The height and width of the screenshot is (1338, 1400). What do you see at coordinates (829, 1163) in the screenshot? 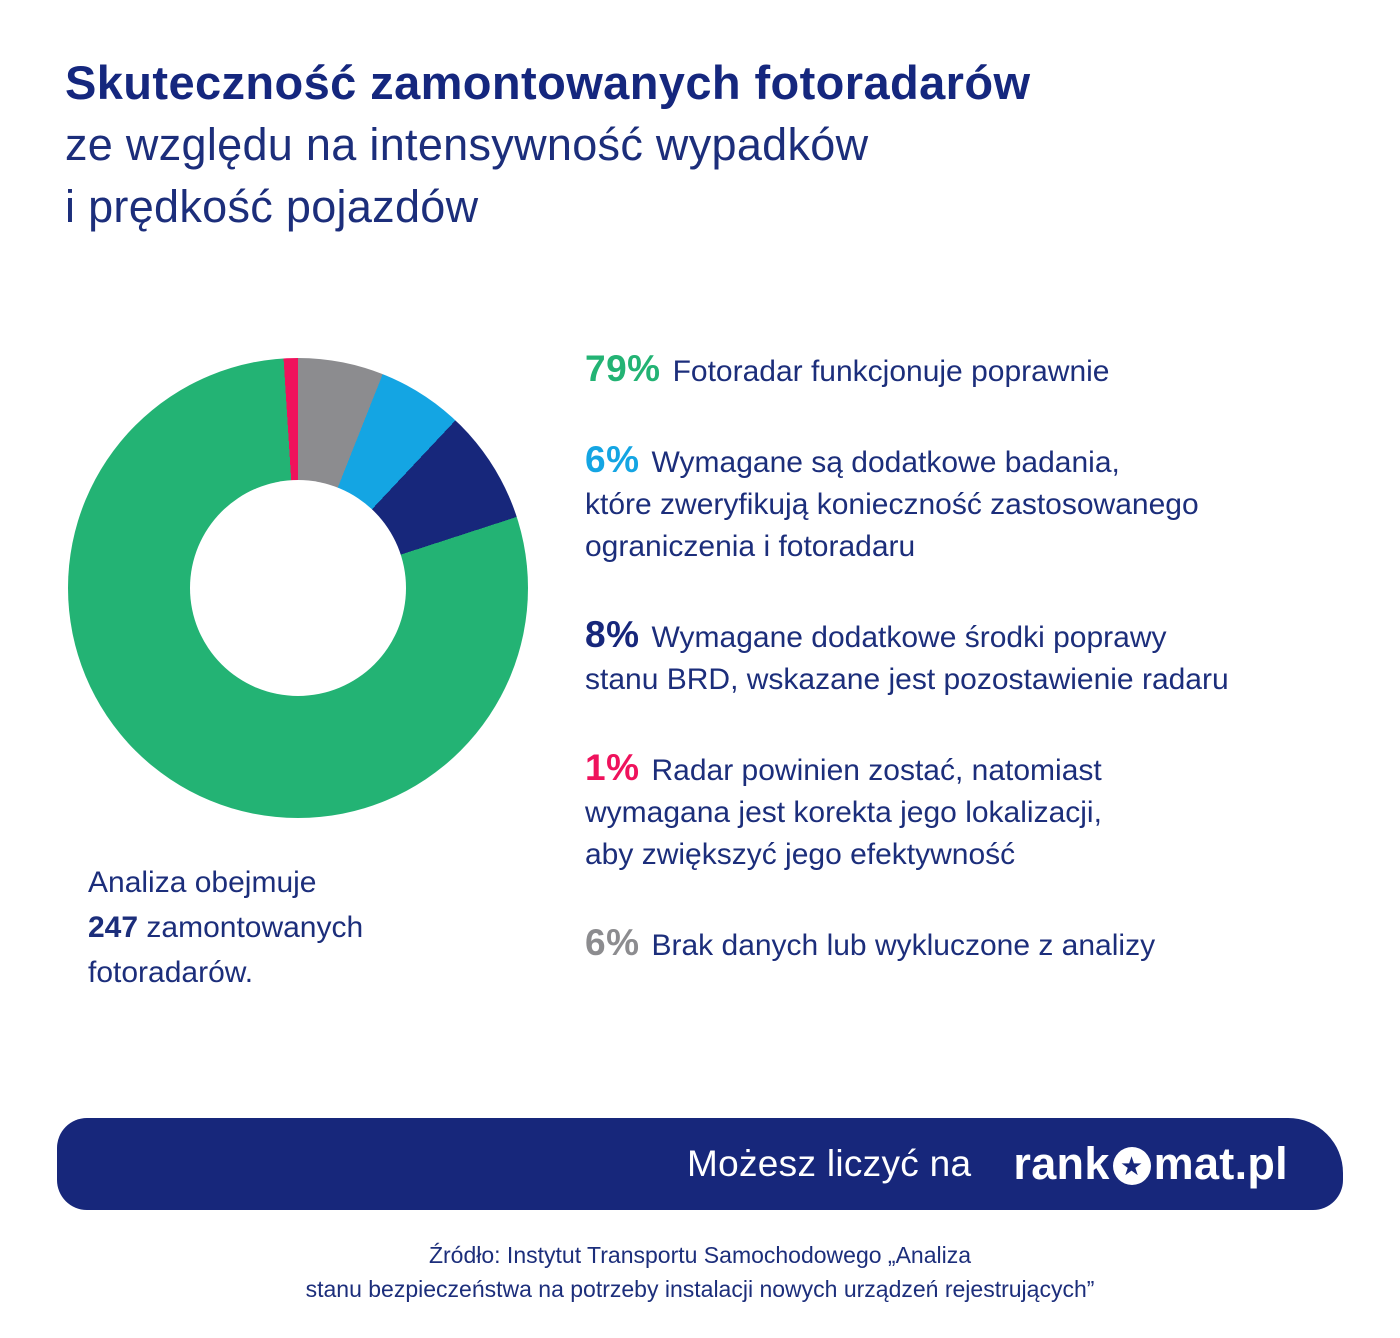
I see `footer-slogan: Możesz liczyć na` at bounding box center [829, 1163].